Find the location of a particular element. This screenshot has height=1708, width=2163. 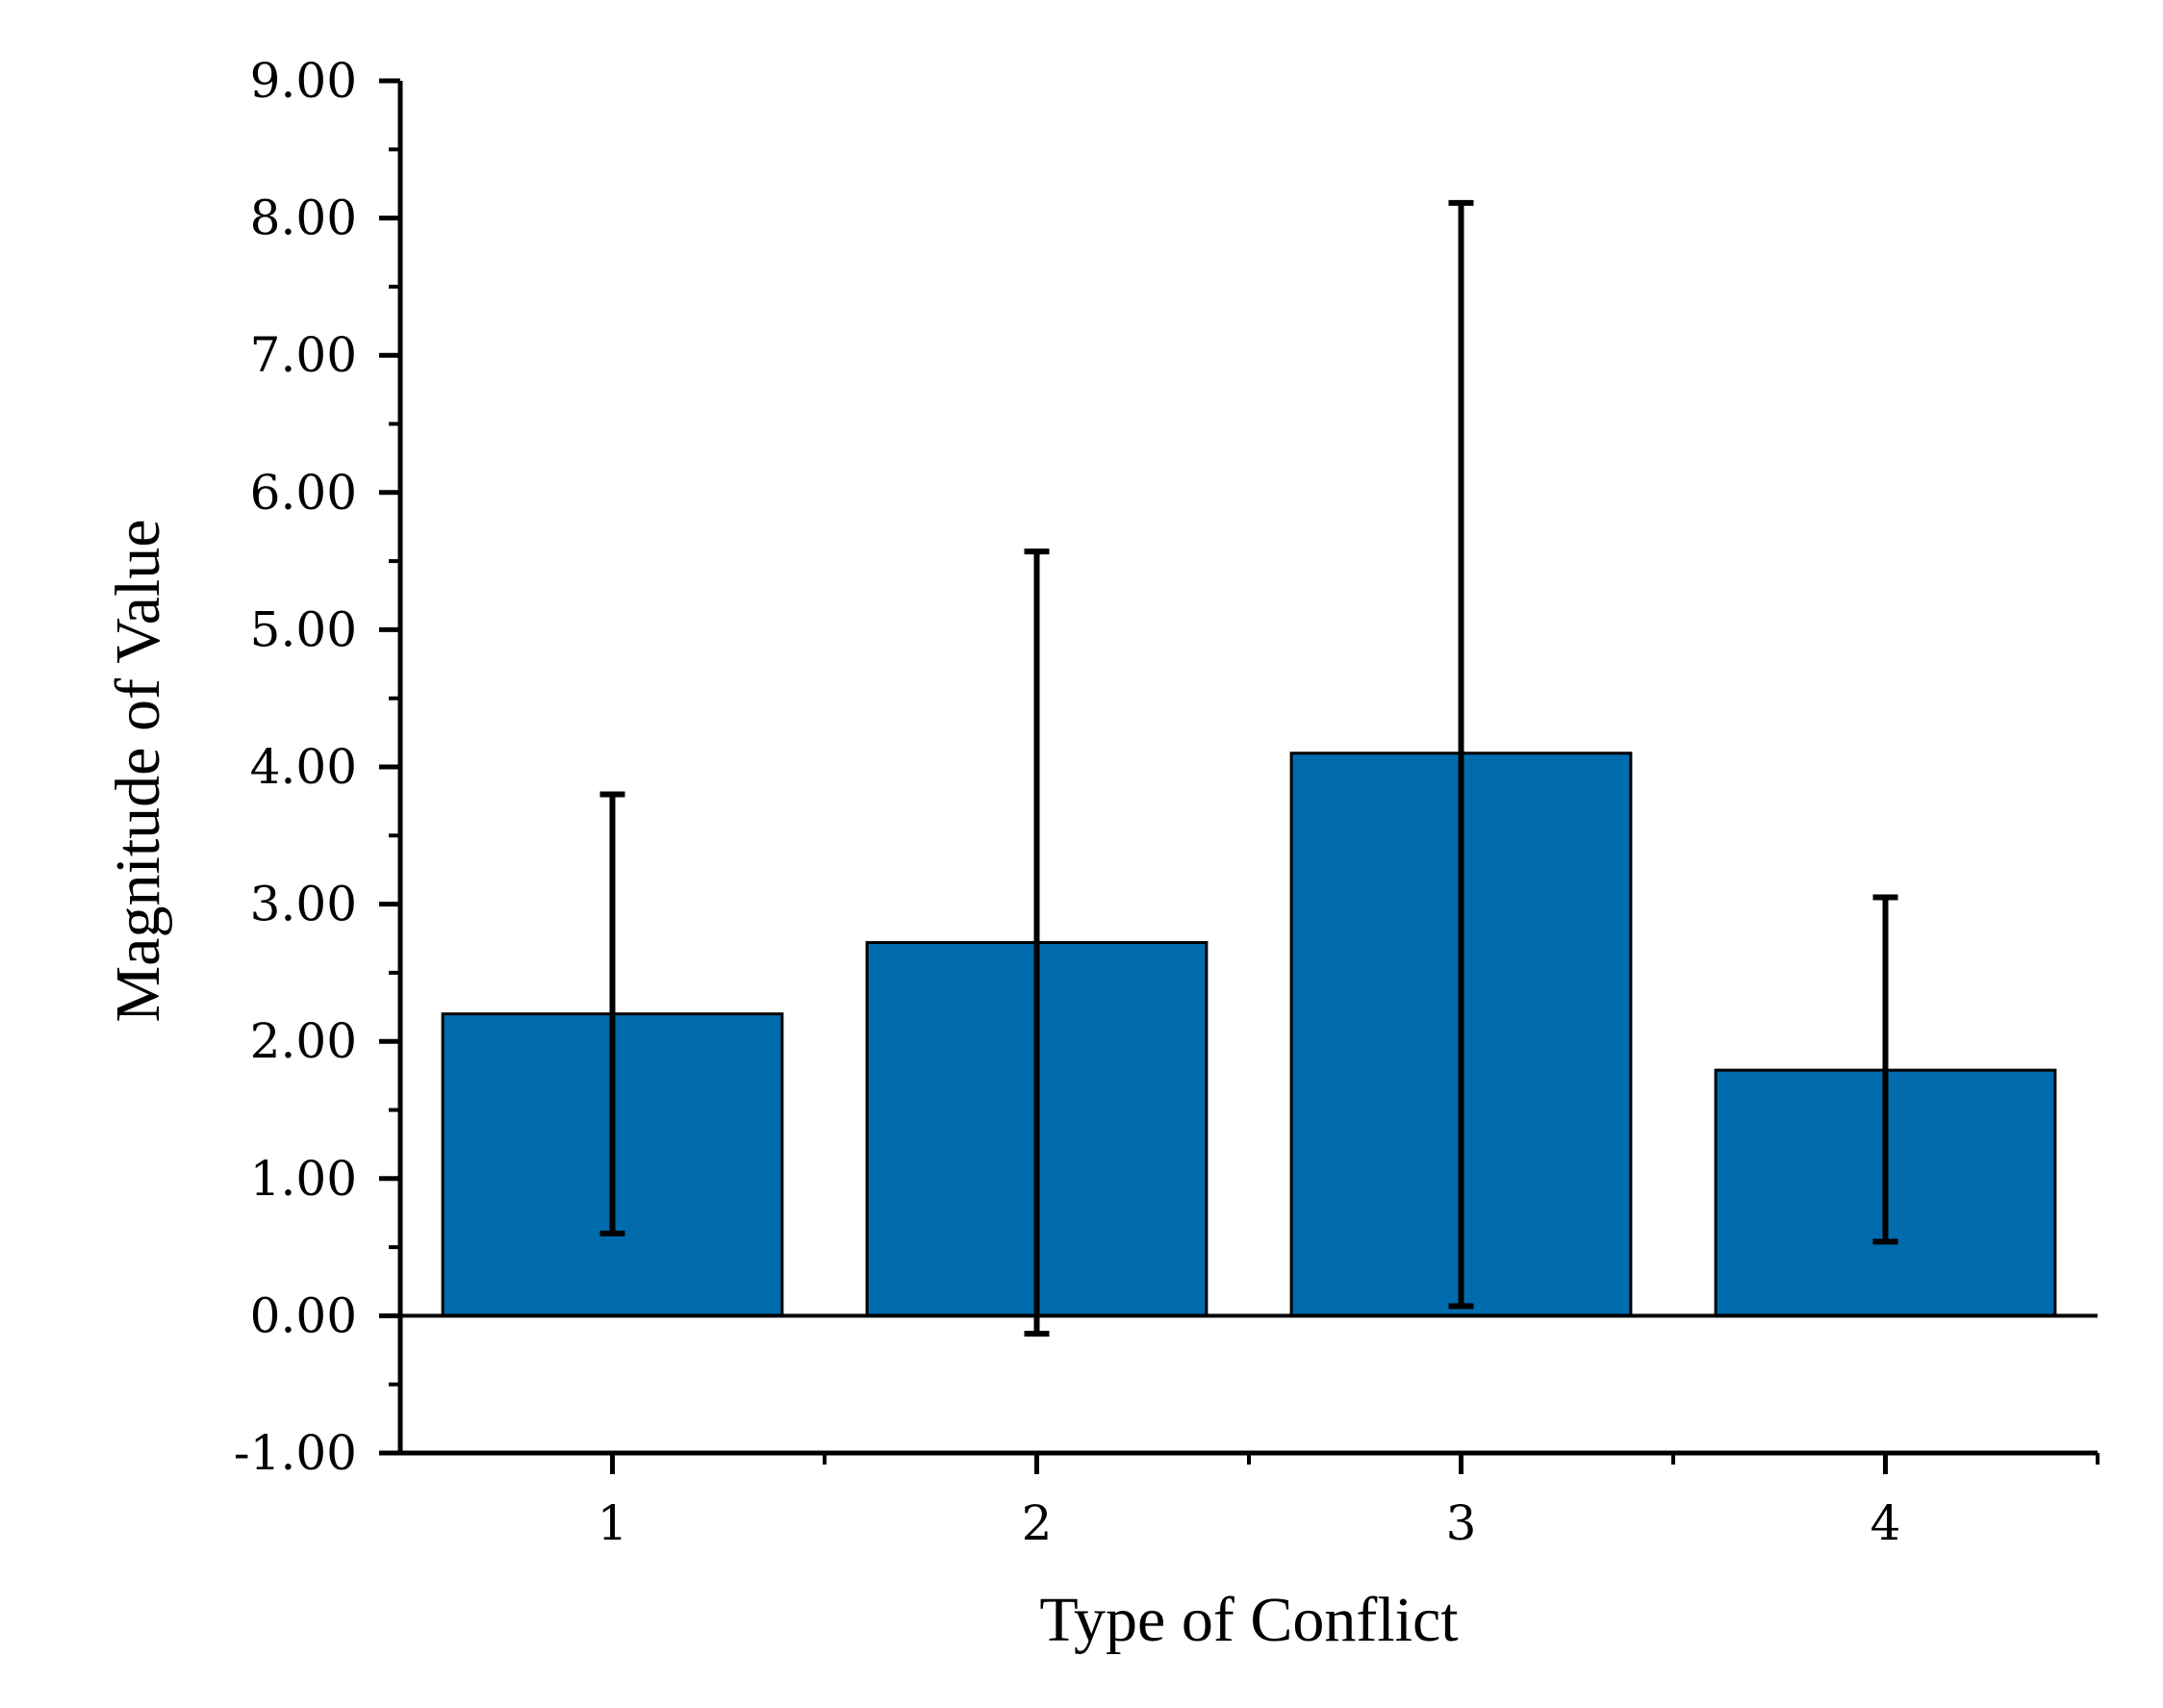

y-tick-label: 6.00 is located at coordinates (303, 493).